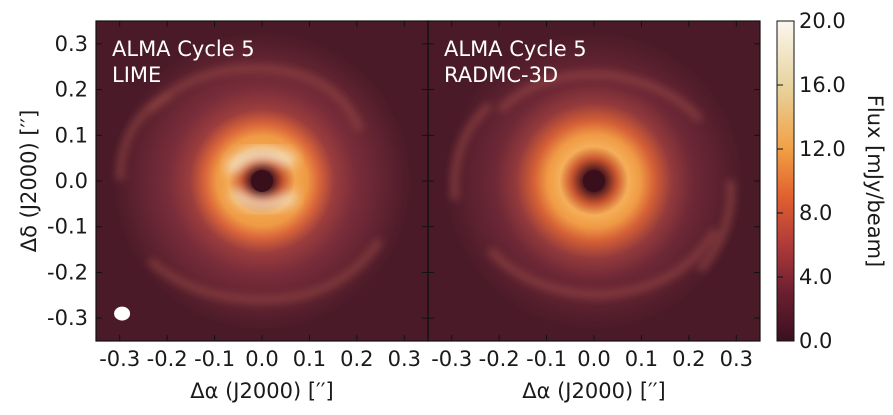 The image size is (893, 415). Describe the element at coordinates (136, 75) in the screenshot. I see `panel-left-label-2: LIME` at that location.